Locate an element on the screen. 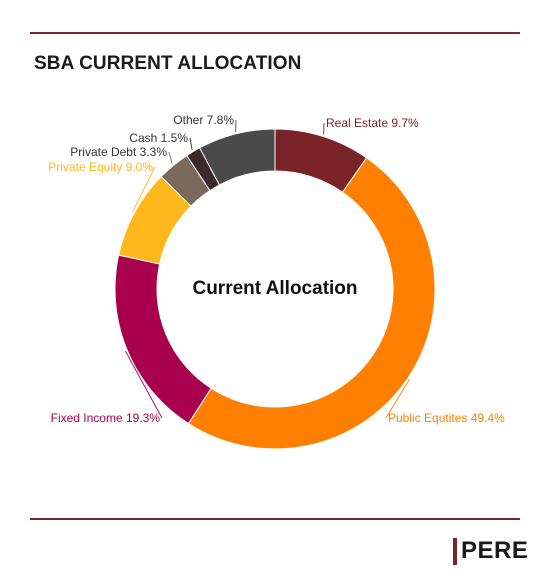  label-real-estate: Real Estate 9.7% is located at coordinates (372, 123).